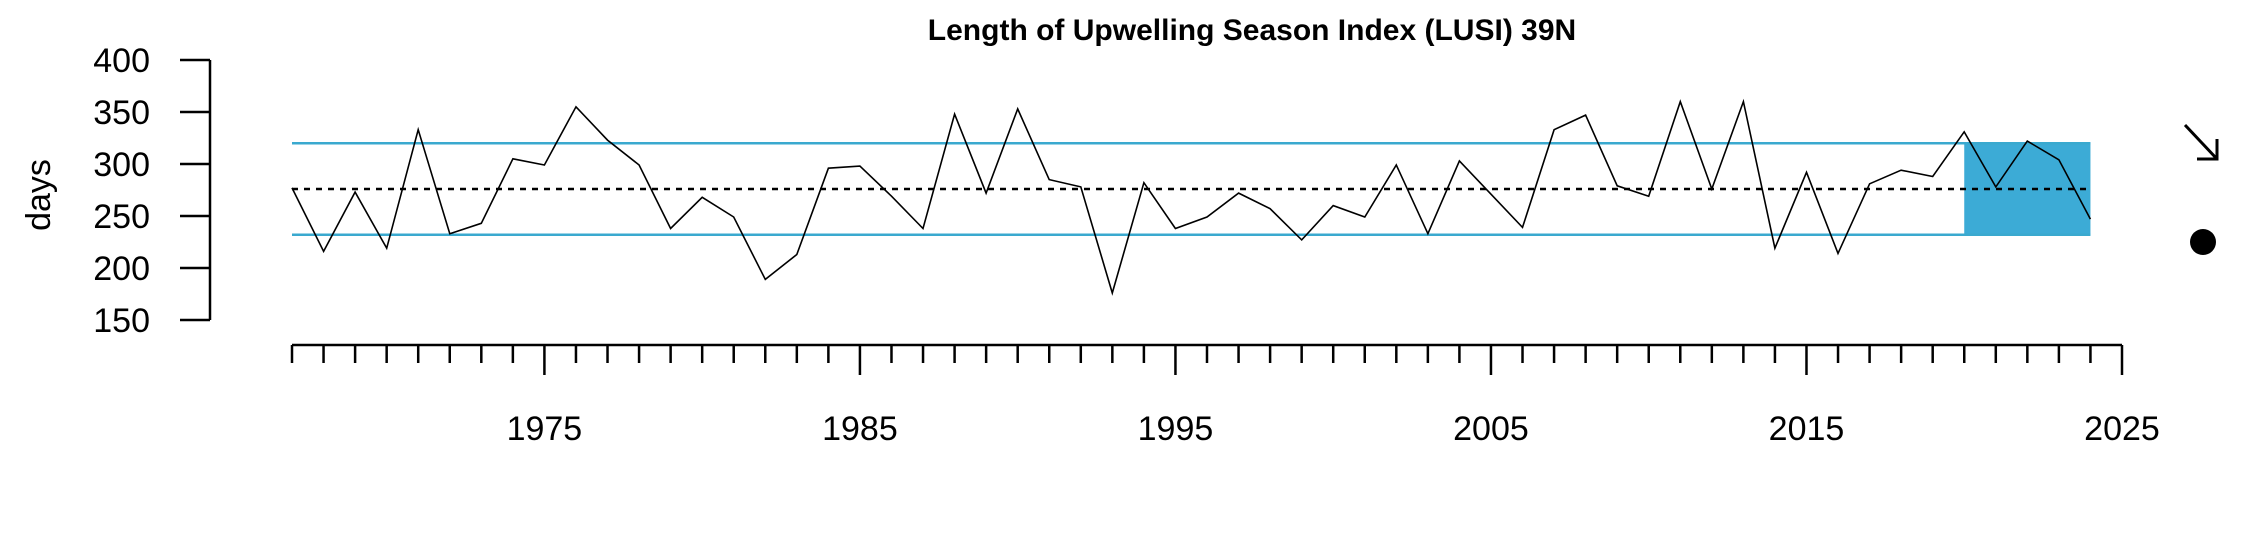  I want to click on x-tick-label: 2015, so click(1807, 429).